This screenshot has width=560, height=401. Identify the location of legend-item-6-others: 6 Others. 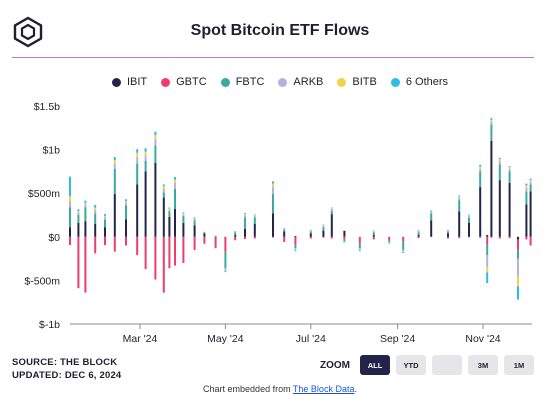
(419, 82).